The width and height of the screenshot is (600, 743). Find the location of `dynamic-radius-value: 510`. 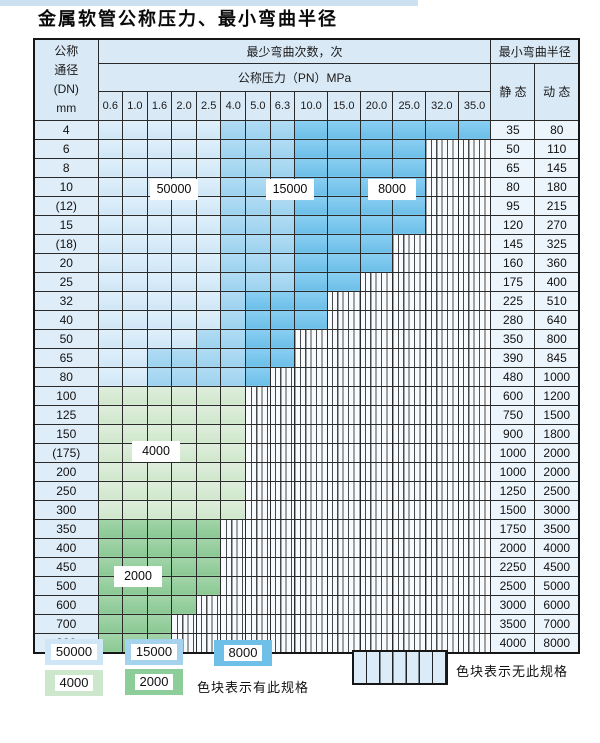

dynamic-radius-value: 510 is located at coordinates (557, 300).